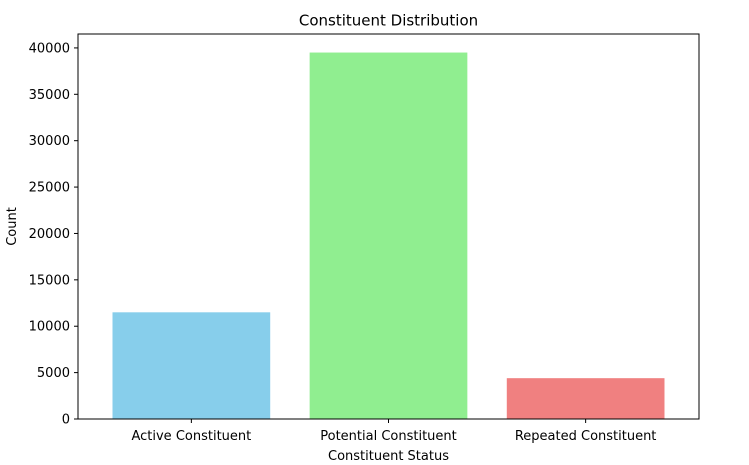 The width and height of the screenshot is (749, 465). I want to click on x-axis-label: Constituent Status, so click(388, 455).